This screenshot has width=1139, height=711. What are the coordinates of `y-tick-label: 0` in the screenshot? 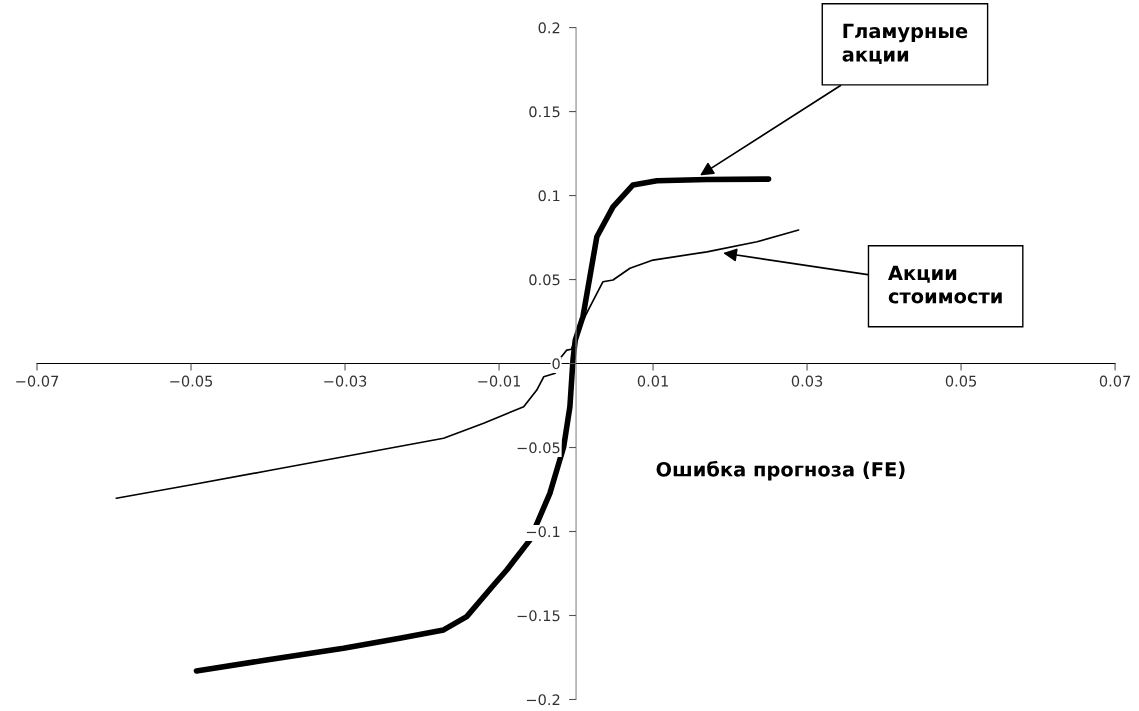 It's located at (556, 364).